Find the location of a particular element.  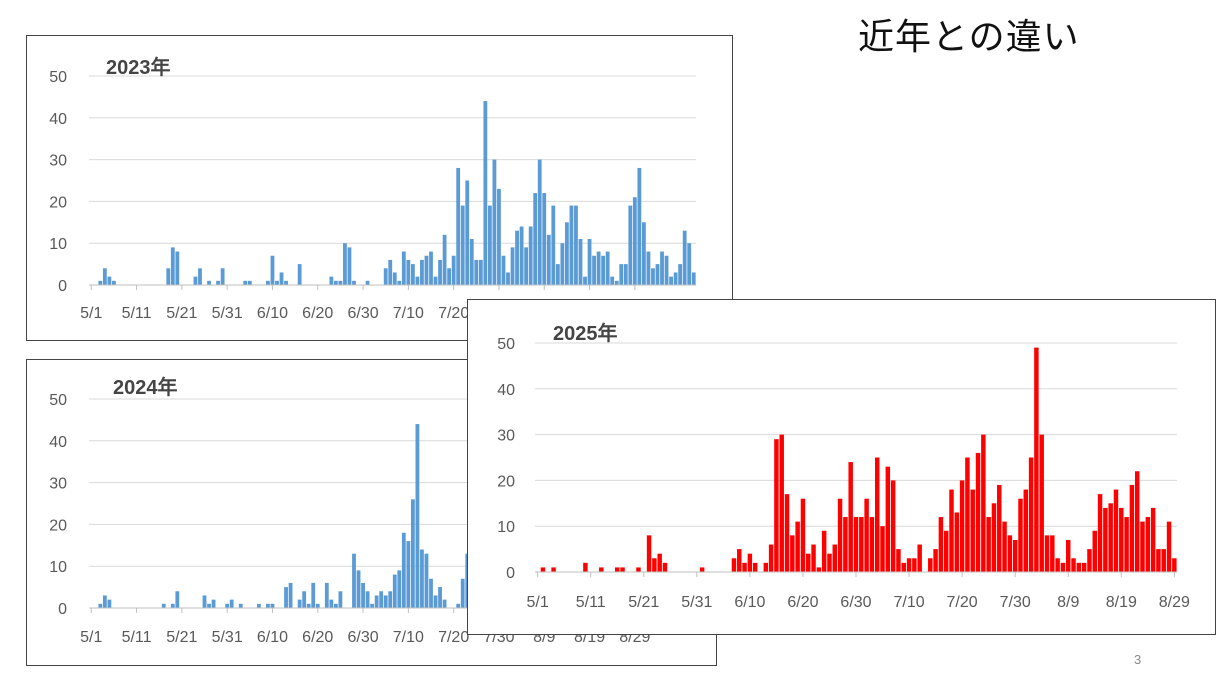

x-tick-label: 7/10 is located at coordinates (408, 313).